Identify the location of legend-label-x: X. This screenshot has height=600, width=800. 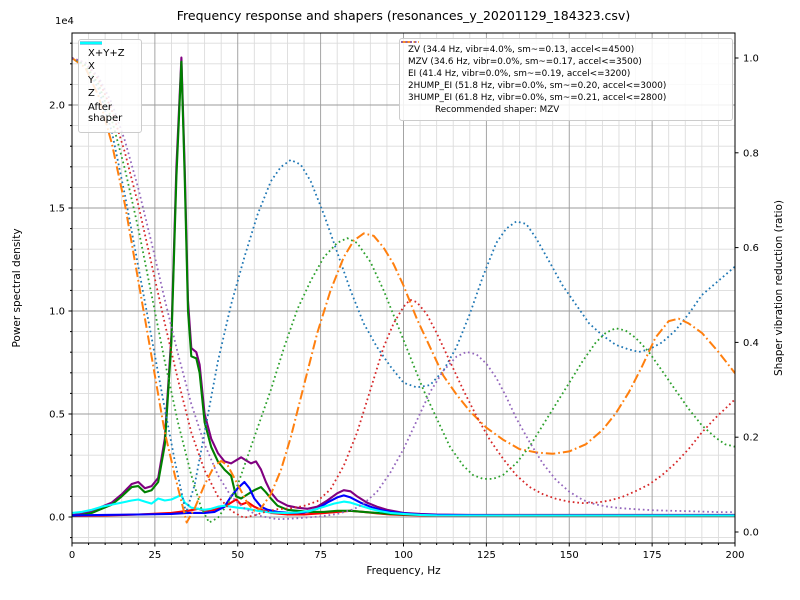
(91, 66).